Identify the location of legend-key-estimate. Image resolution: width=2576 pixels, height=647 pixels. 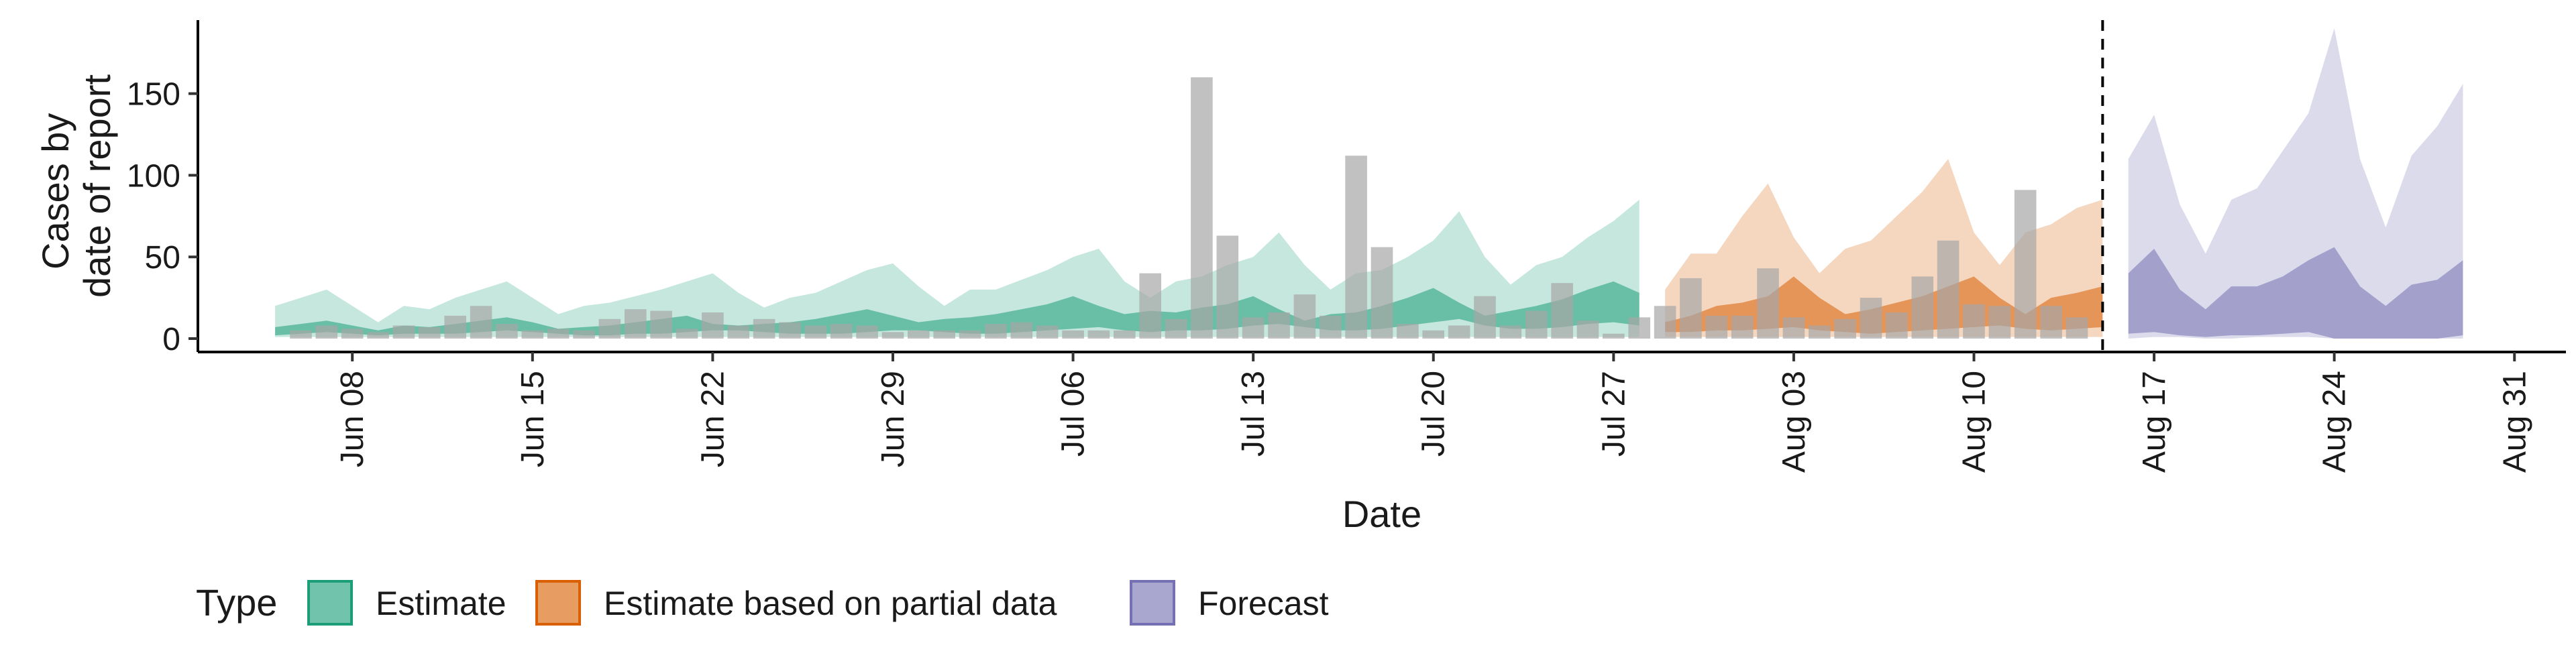
(330, 603).